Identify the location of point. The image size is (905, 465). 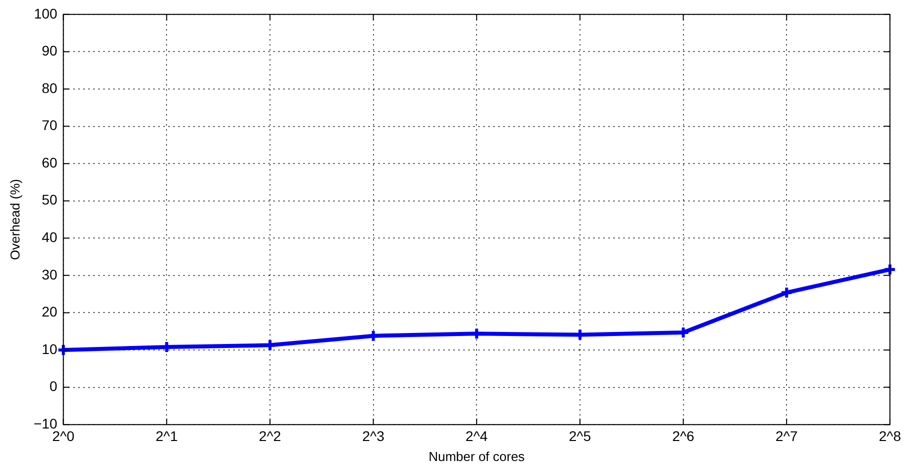
(787, 293).